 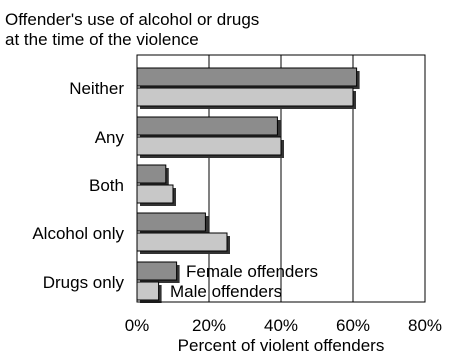 What do you see at coordinates (209, 325) in the screenshot?
I see `x-tick-label: 20%` at bounding box center [209, 325].